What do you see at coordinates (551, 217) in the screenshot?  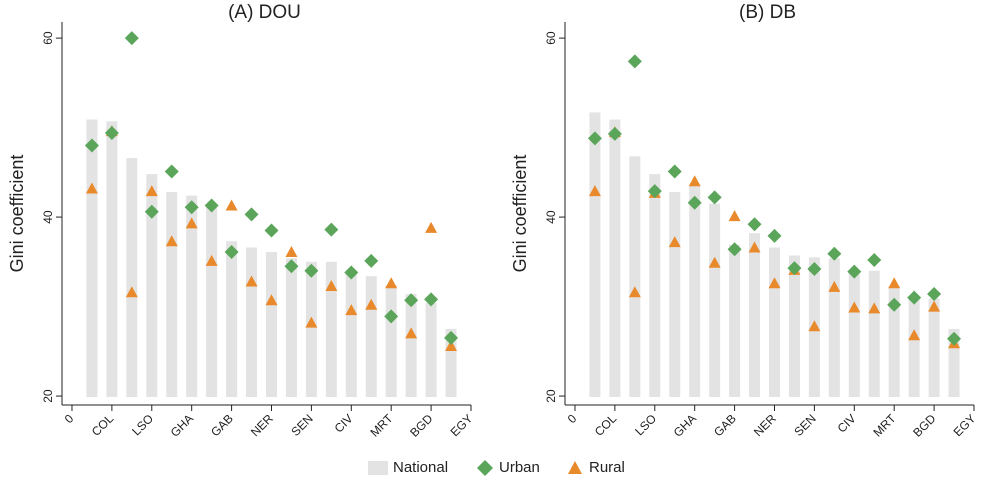 I see `y-tick-label: 40` at bounding box center [551, 217].